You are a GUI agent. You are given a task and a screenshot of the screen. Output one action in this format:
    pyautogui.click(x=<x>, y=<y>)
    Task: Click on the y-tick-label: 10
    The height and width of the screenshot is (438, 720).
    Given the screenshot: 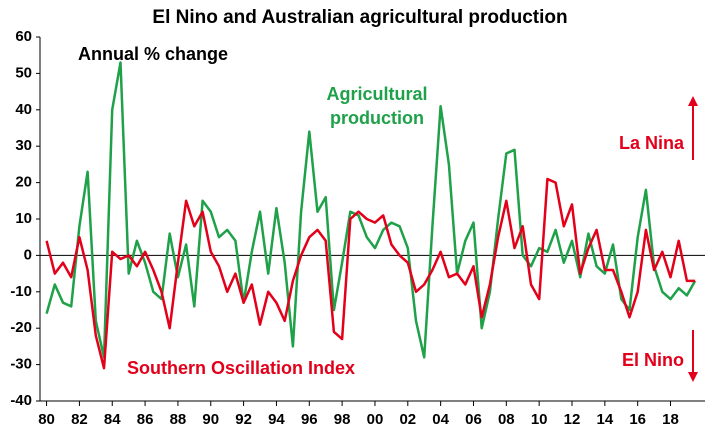 What is the action you would take?
    pyautogui.click(x=23, y=218)
    